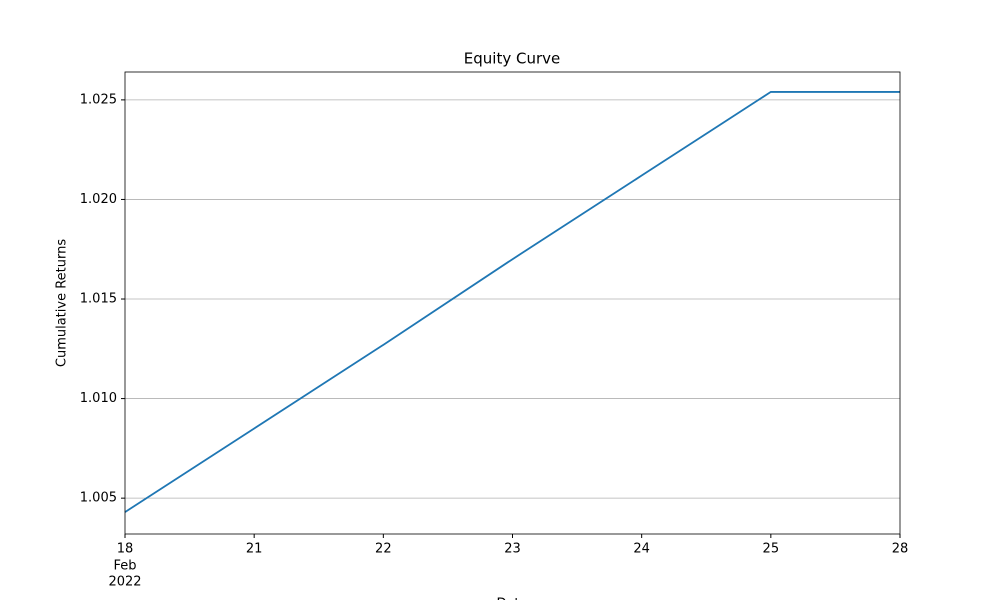 This screenshot has width=1000, height=600. I want to click on x-axis-label: Date, so click(511, 598).